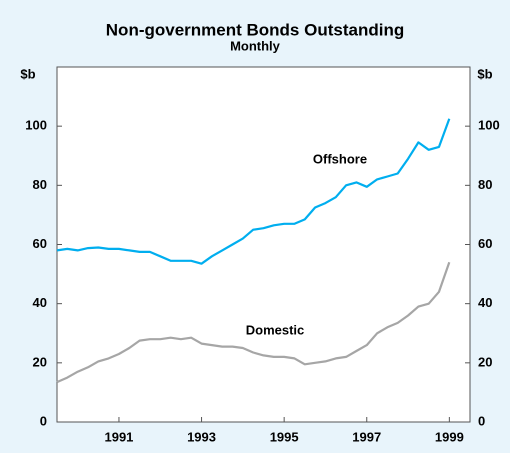  What do you see at coordinates (118, 436) in the screenshot?
I see `x-tick-label: 1991` at bounding box center [118, 436].